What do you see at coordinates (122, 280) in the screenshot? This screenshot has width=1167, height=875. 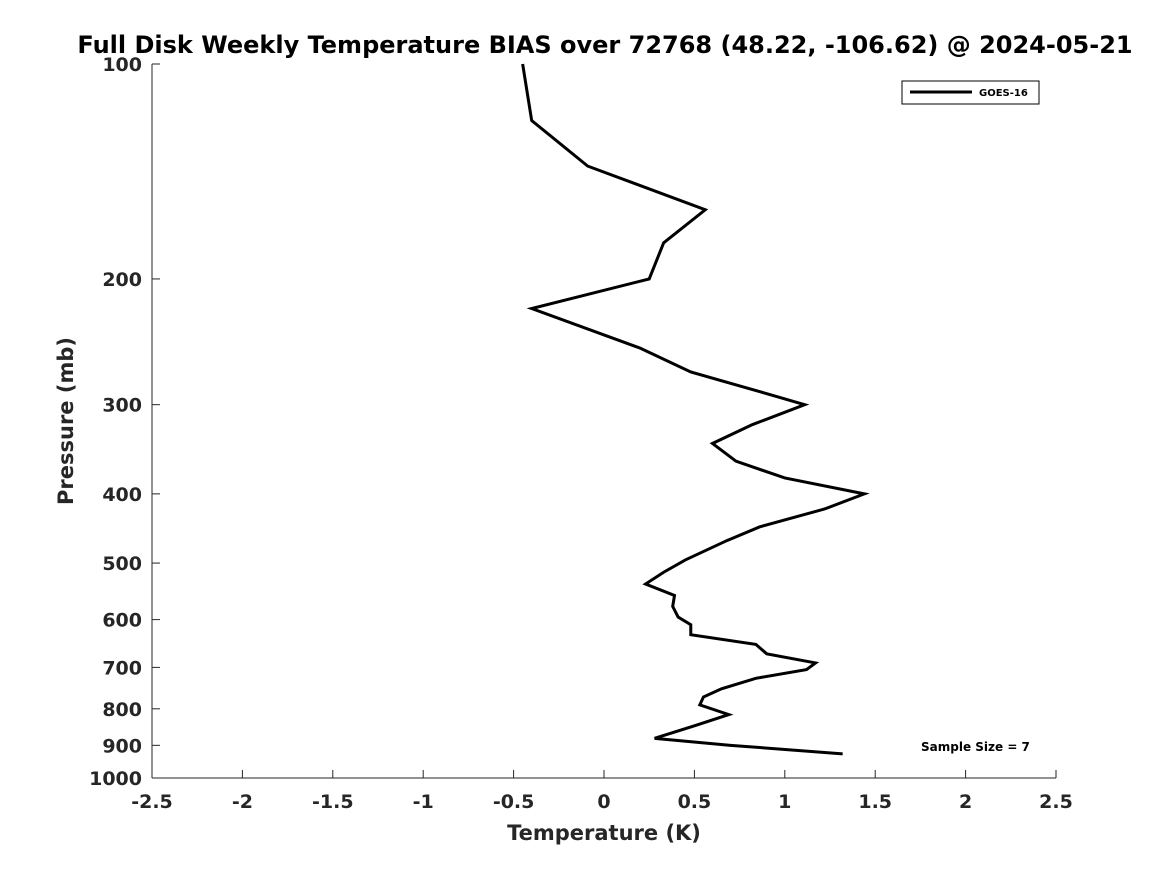 I see `y-tick-label: 200` at bounding box center [122, 280].